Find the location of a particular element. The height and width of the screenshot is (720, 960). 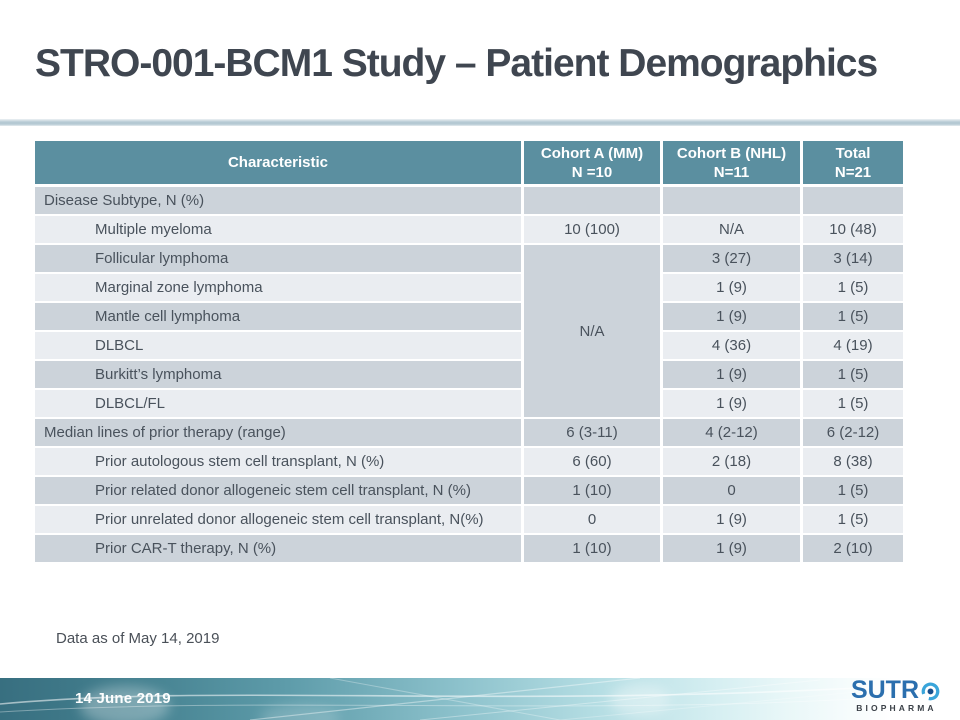

table-row: DLBCL/FL 1 (9) 1 (5) is located at coordinates (469, 404).